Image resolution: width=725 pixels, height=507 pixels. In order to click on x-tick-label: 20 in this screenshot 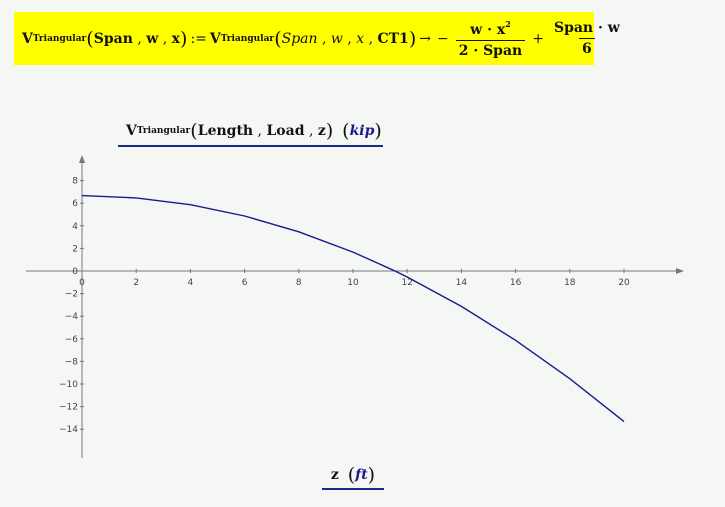, I will do `click(624, 283)`.